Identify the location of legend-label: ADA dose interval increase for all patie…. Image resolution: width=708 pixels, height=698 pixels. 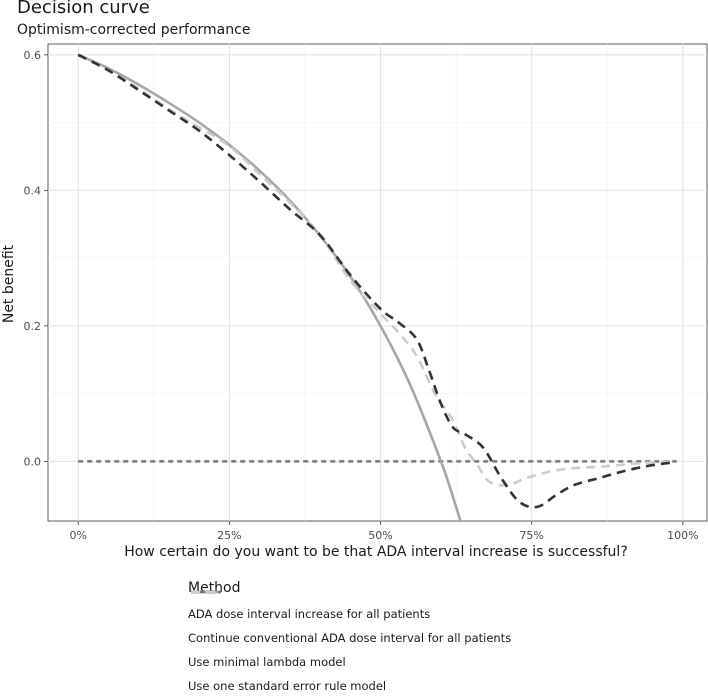
(309, 614).